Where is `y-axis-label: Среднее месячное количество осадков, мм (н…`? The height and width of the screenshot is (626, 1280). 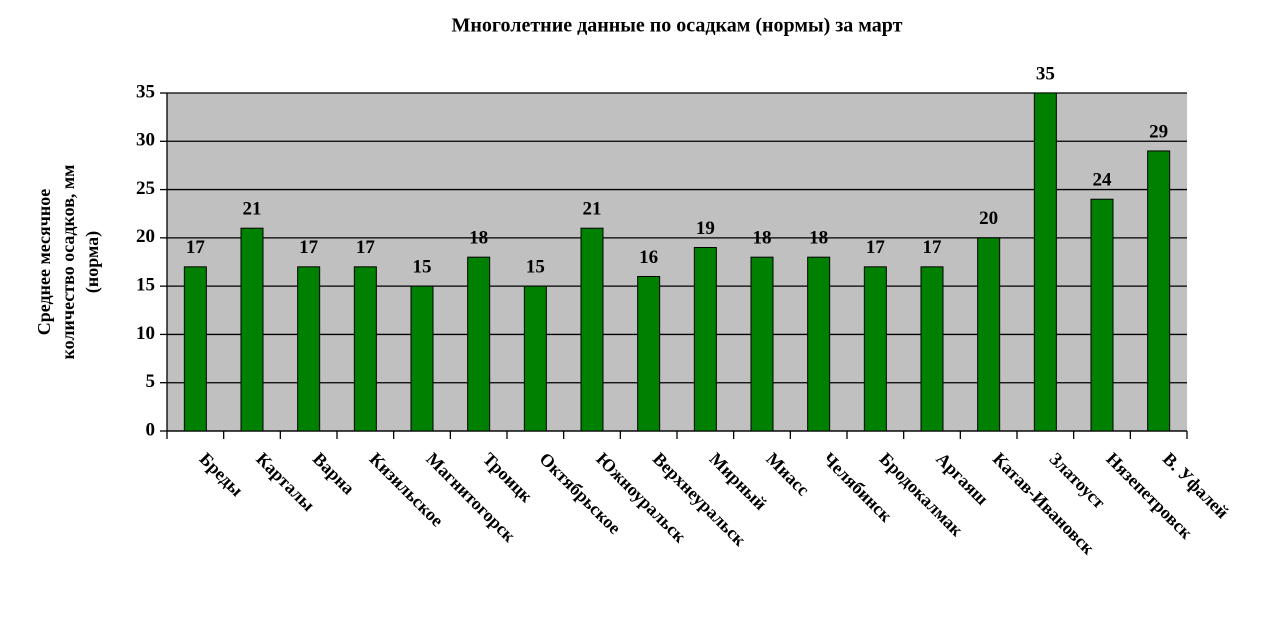 y-axis-label: Среднее месячное количество осадков, мм (н… is located at coordinates (68, 262).